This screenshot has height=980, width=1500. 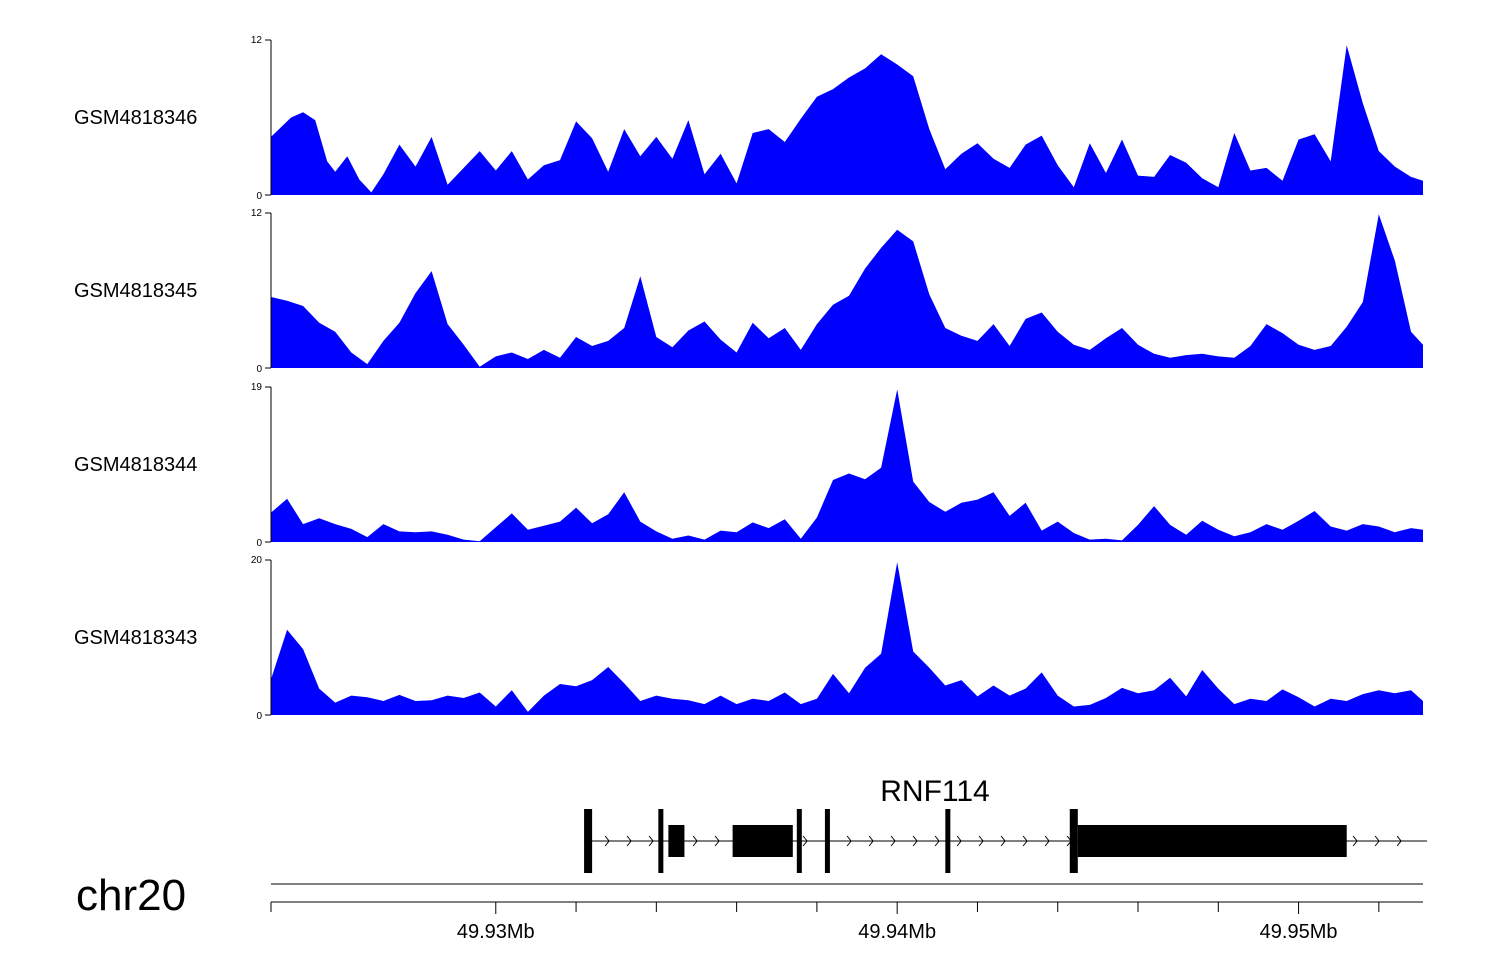 I want to click on axis-ticks: 49.93Mb 49.94Mb 49.95Mb, so click(x=825, y=922).